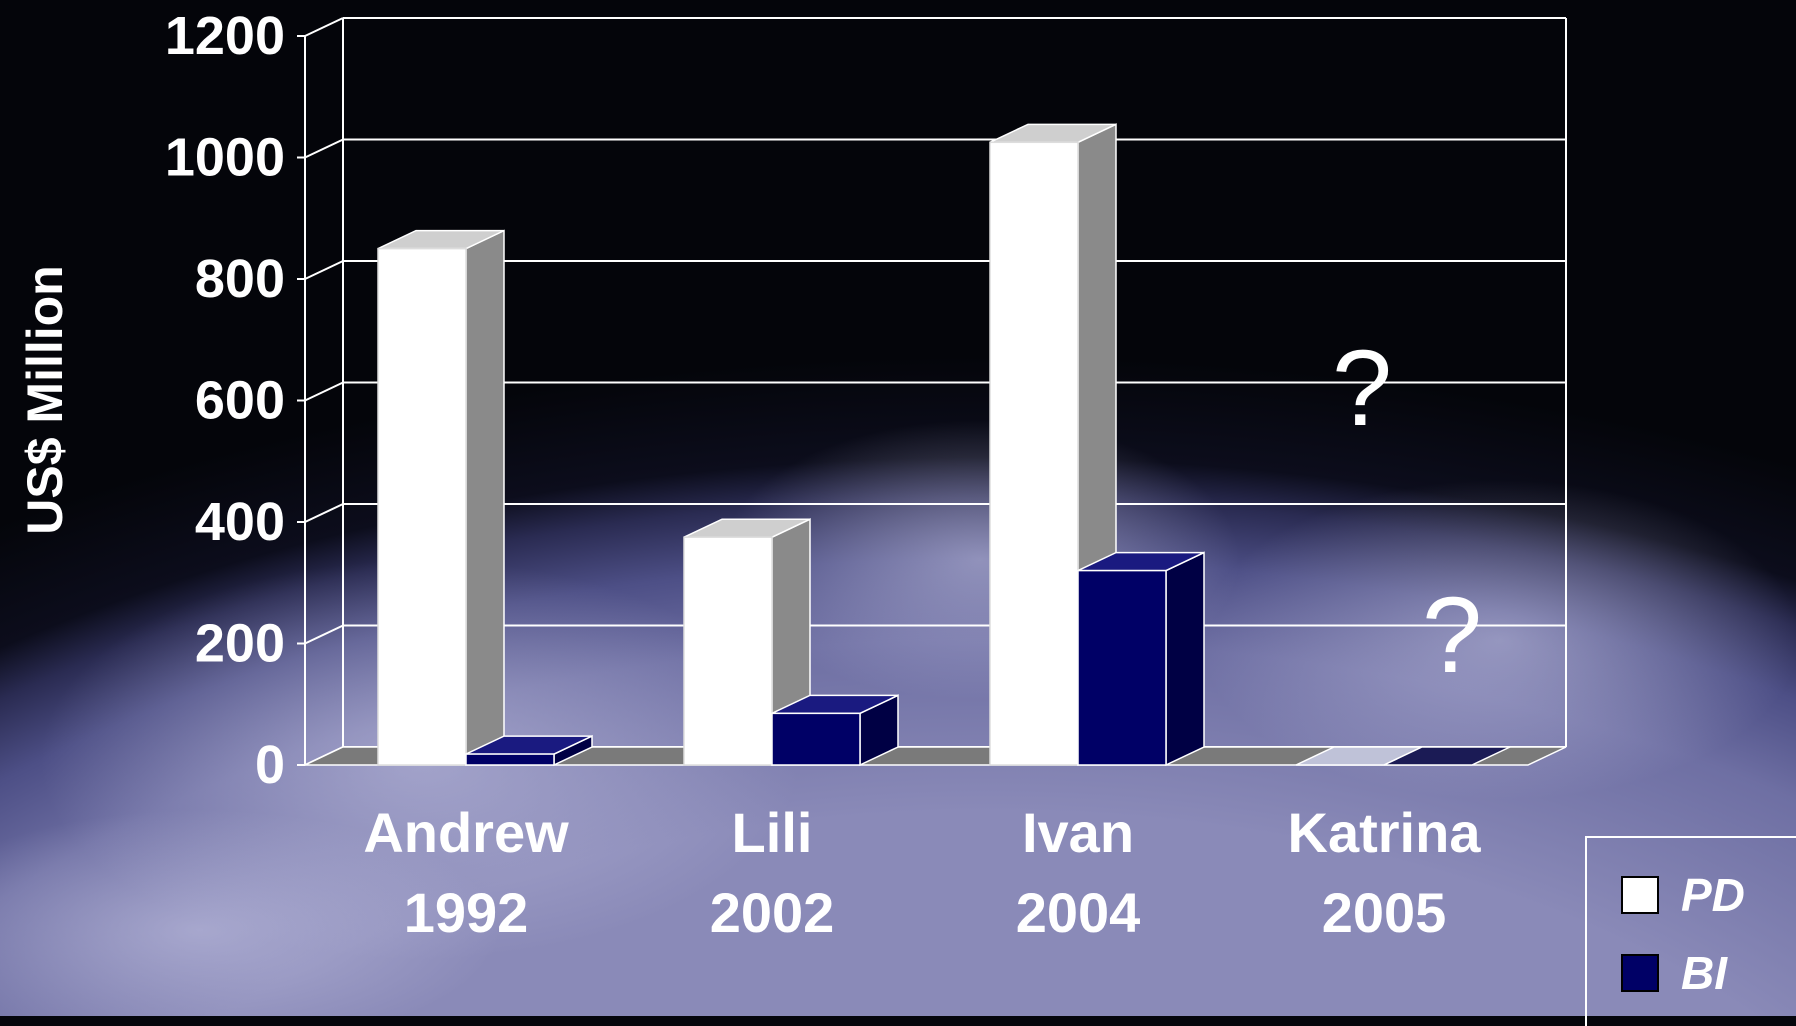 The width and height of the screenshot is (1796, 1026). What do you see at coordinates (240, 401) in the screenshot?
I see `y-tick-label: 600` at bounding box center [240, 401].